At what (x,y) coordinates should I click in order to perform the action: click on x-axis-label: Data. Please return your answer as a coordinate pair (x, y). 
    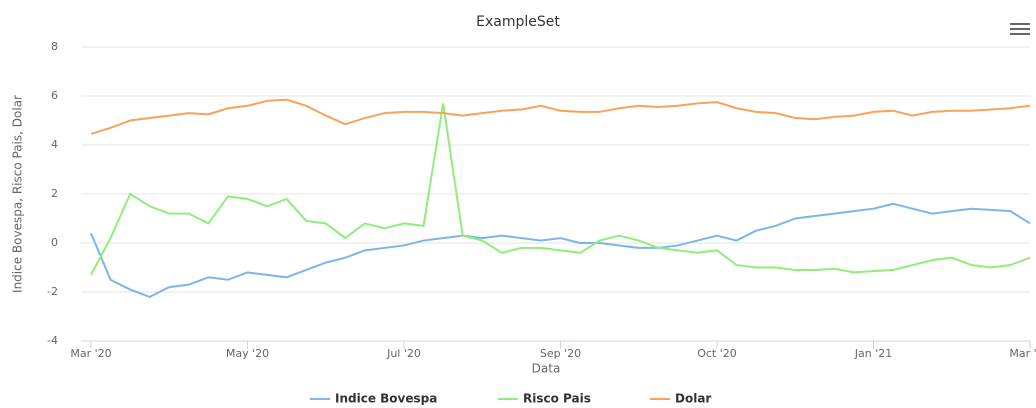
    Looking at the image, I should click on (546, 369).